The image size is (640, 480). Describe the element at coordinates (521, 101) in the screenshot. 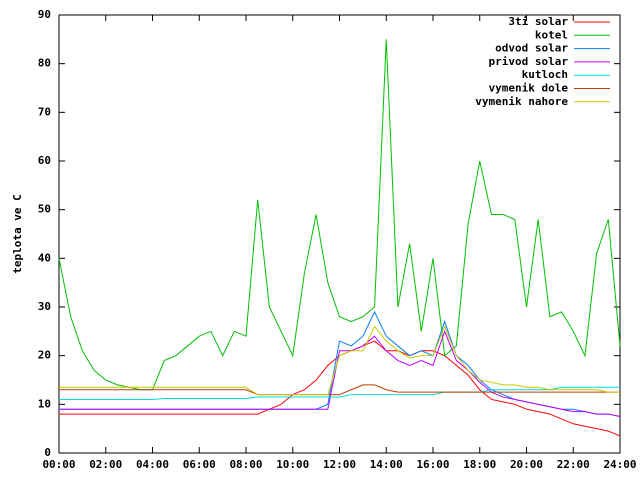

I see `legend-label: vymenik nahore` at that location.